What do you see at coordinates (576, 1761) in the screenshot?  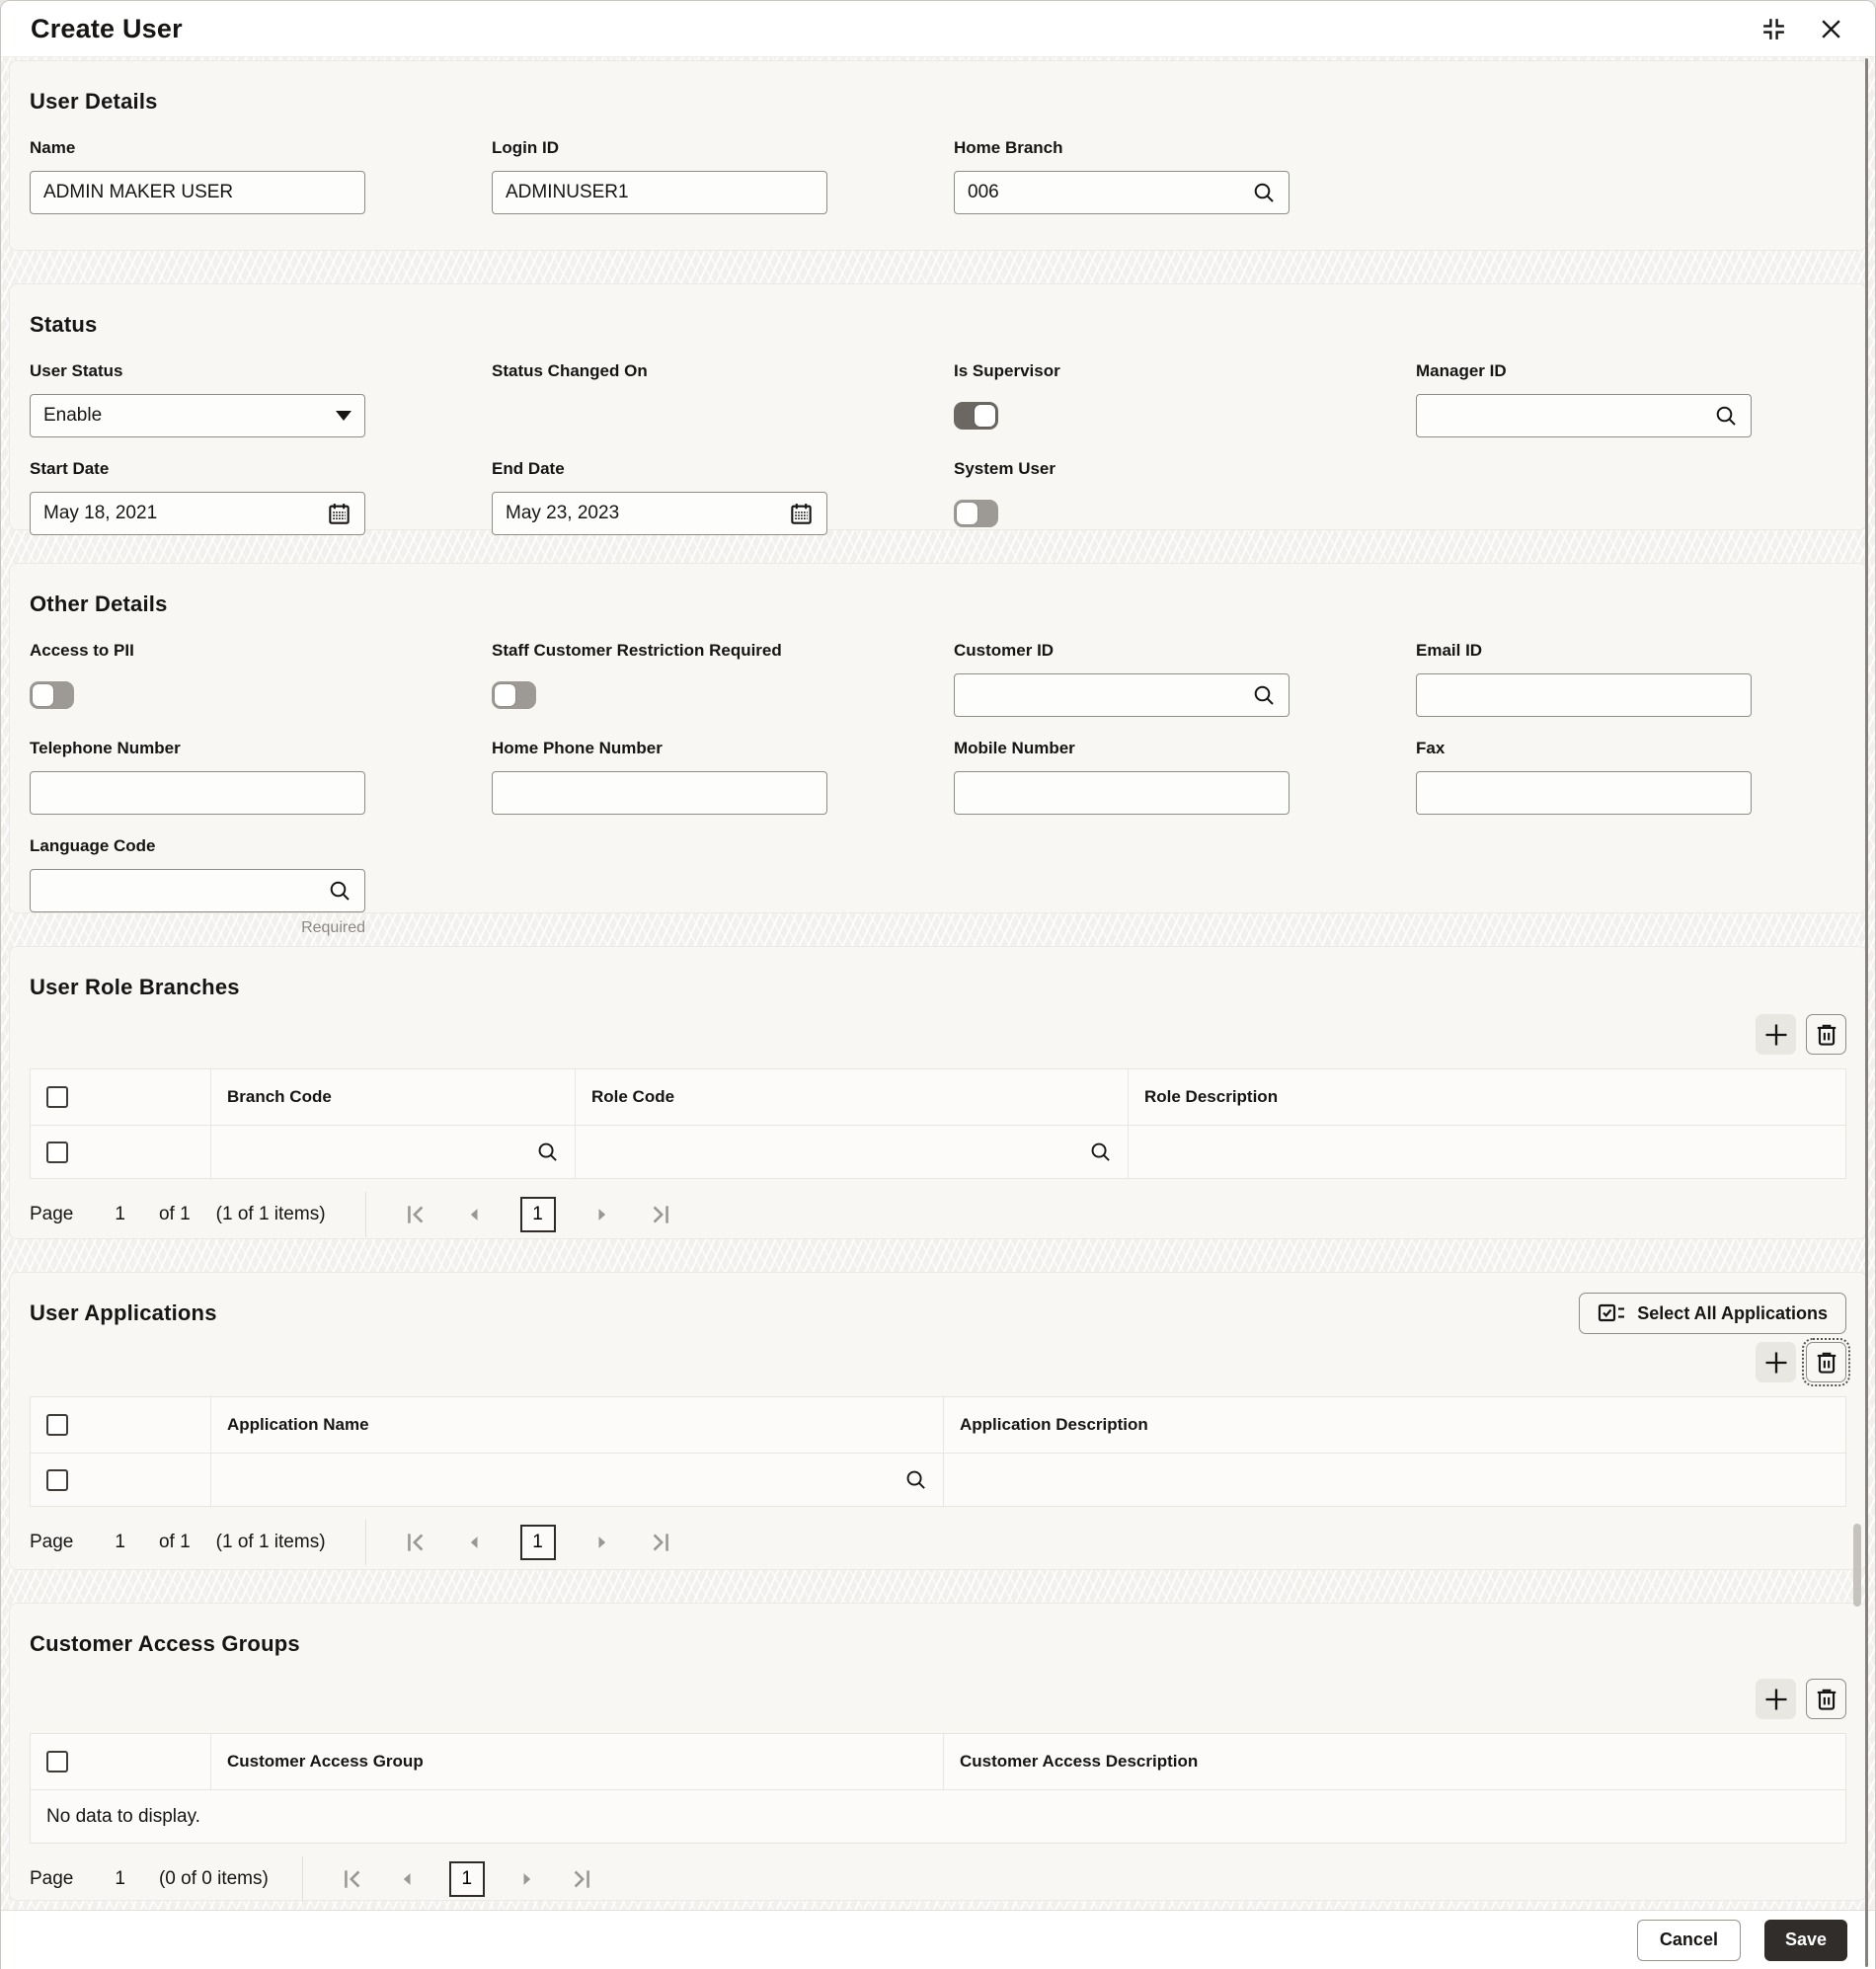 I see `column-header: Customer Access Group` at bounding box center [576, 1761].